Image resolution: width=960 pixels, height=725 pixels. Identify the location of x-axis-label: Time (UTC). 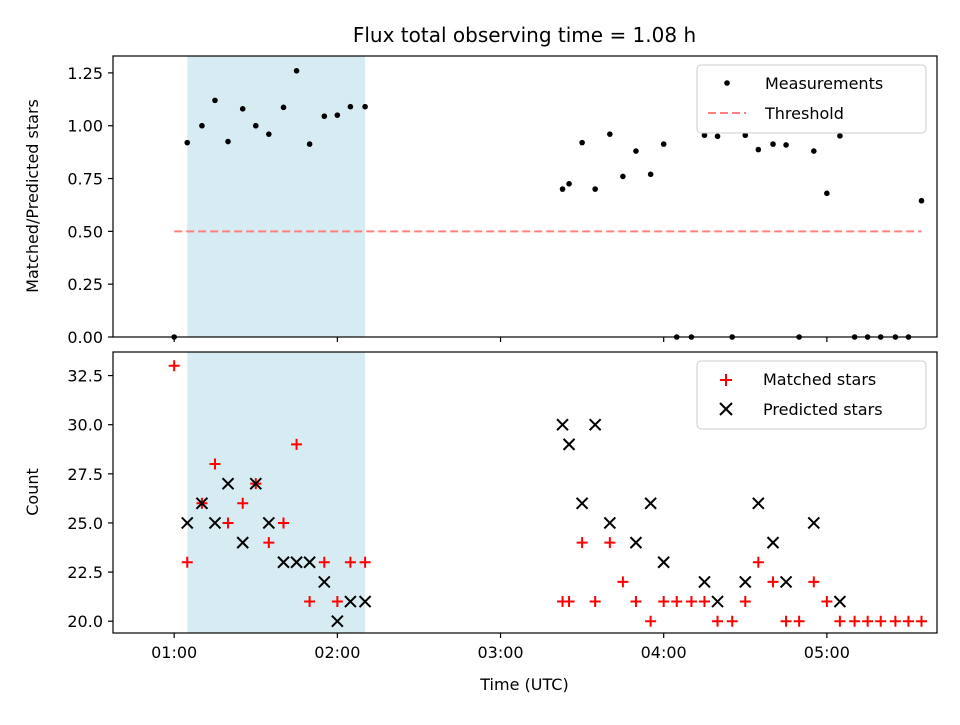
(523, 684).